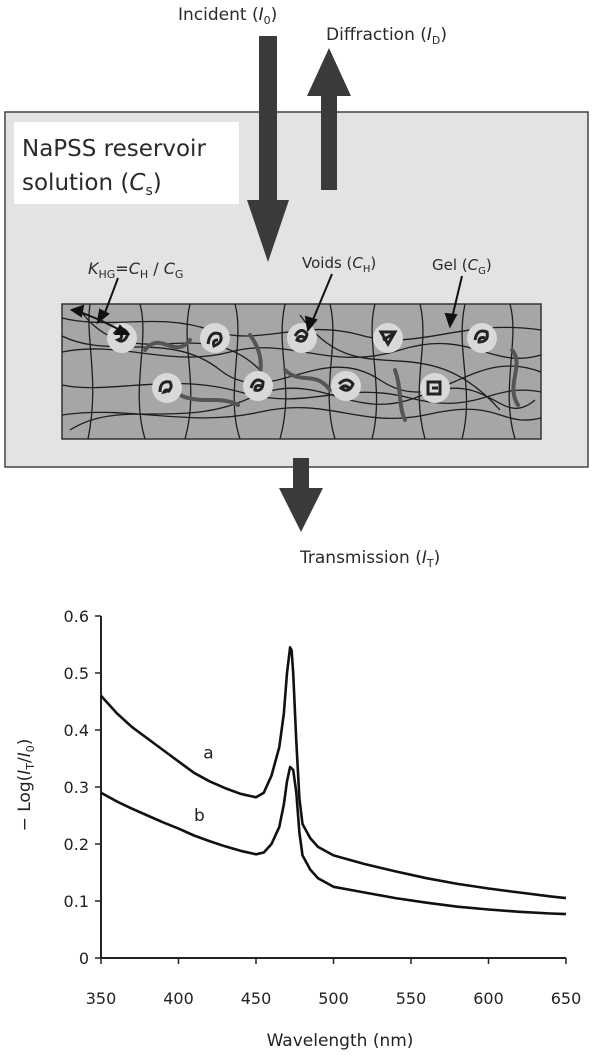  Describe the element at coordinates (126, 163) in the screenshot. I see `reservoir-label-bg` at that location.